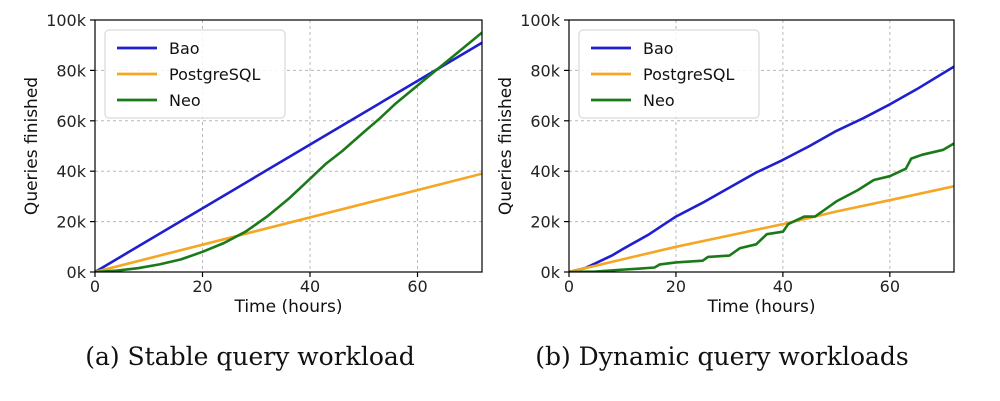 This screenshot has height=401, width=1000. I want to click on series-line-neo, so click(761, 207).